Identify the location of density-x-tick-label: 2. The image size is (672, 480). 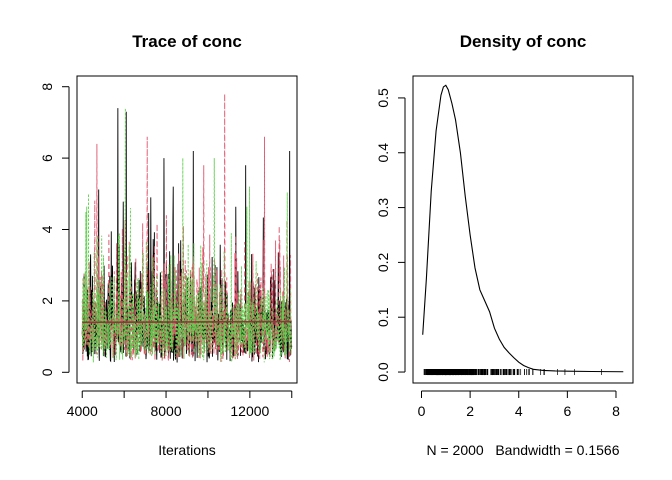
(470, 411).